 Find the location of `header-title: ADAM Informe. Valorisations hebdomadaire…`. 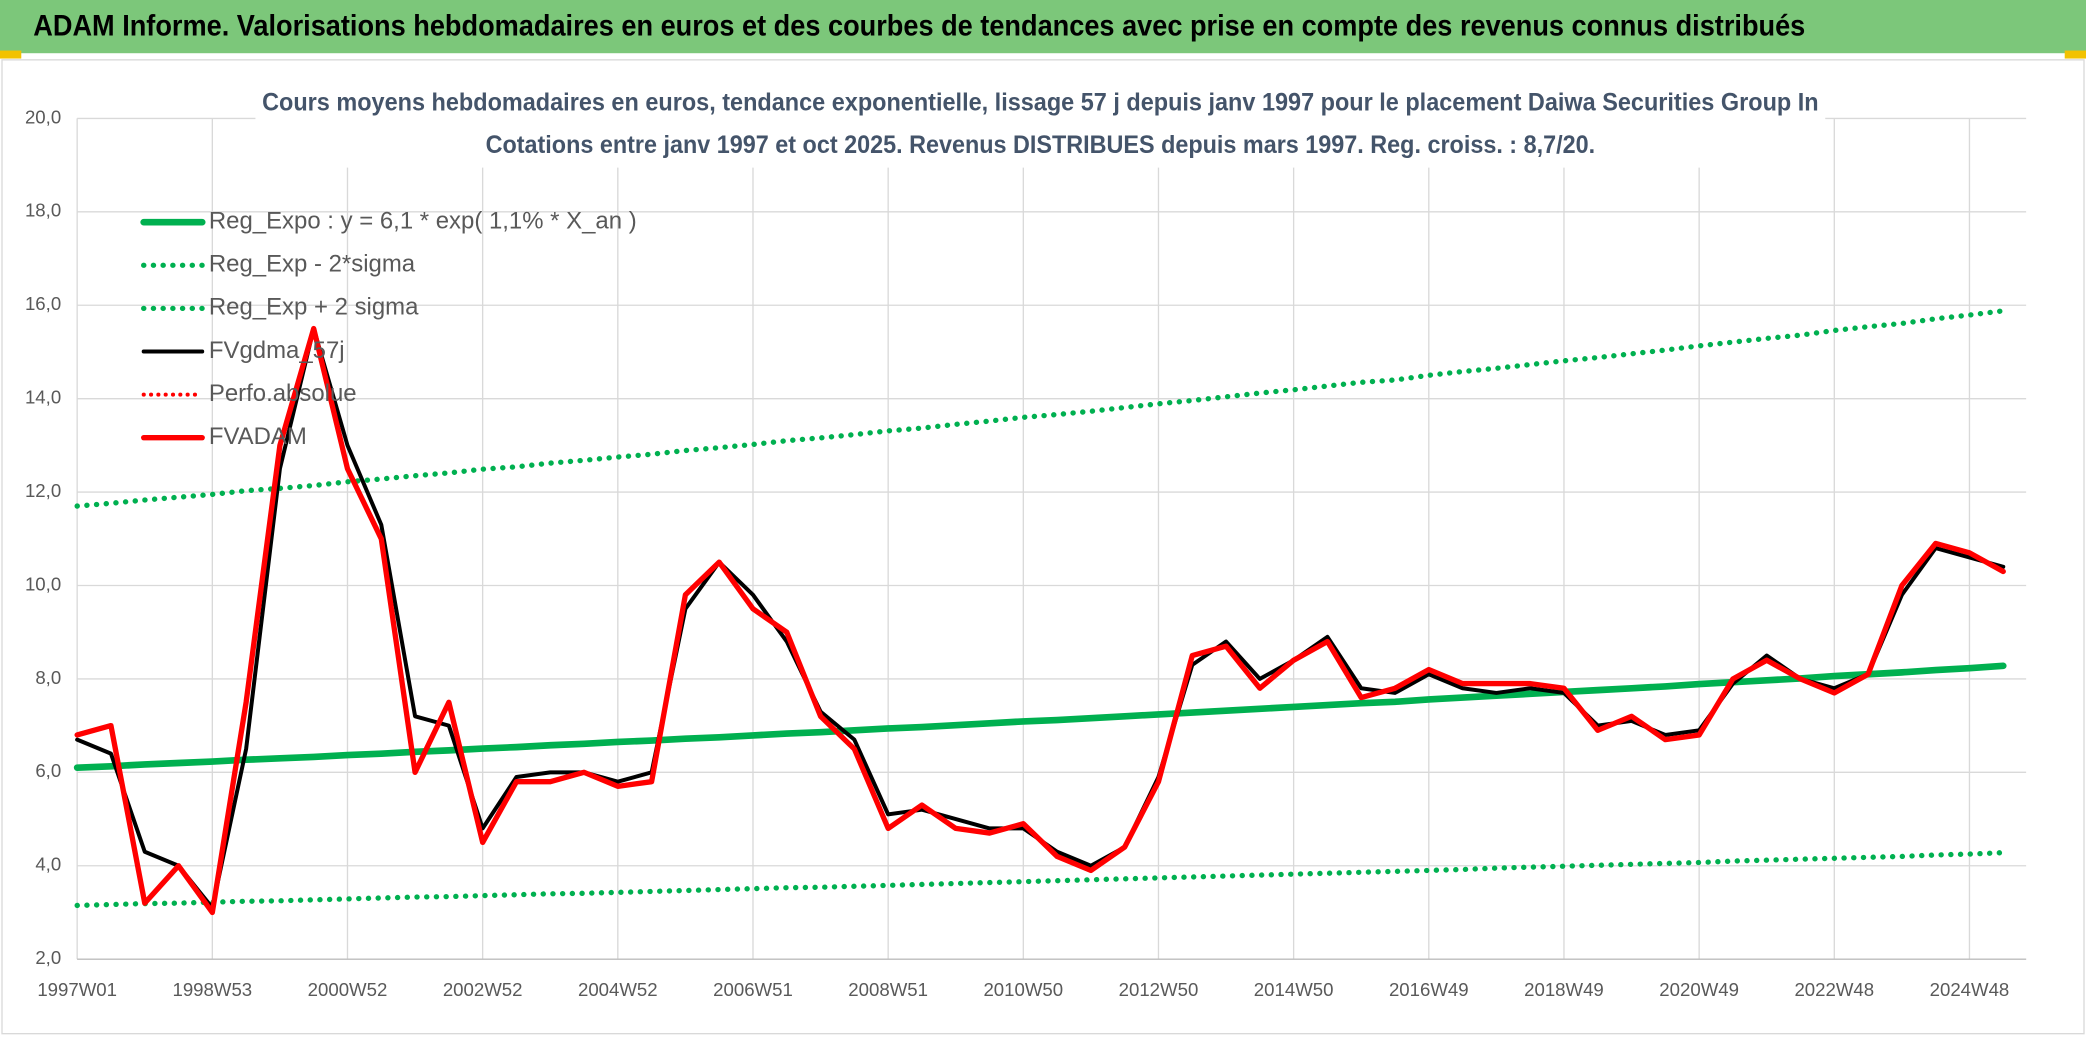

header-title: ADAM Informe. Valorisations hebdomadaire… is located at coordinates (919, 27).